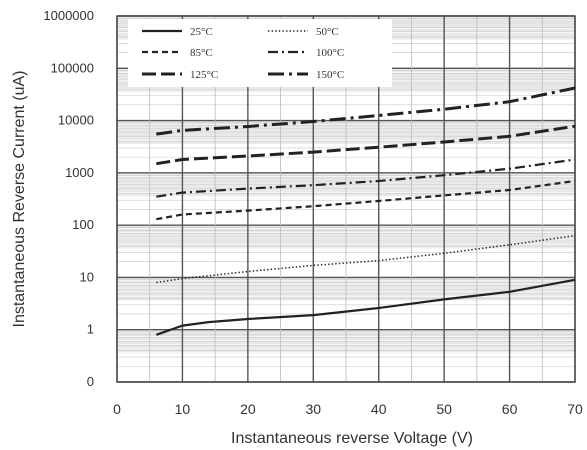 The height and width of the screenshot is (450, 587). Describe the element at coordinates (352, 438) in the screenshot. I see `x-axis-label: Instantaneous reverse Voltage (V)` at that location.